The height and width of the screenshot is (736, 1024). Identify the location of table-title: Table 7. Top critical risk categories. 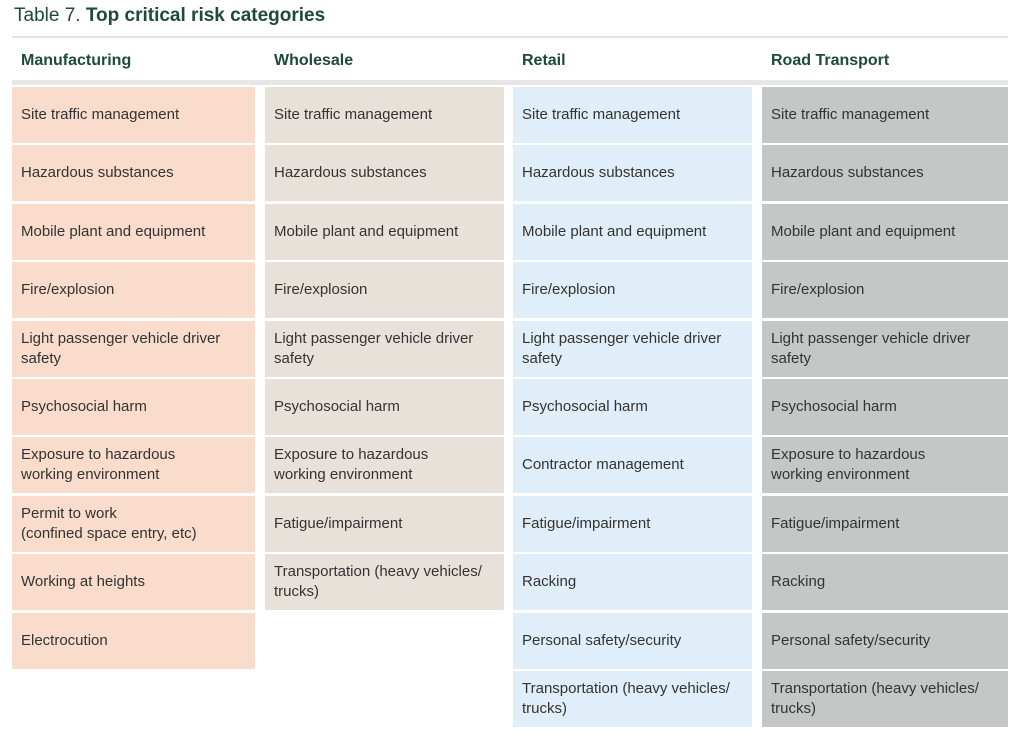
(169, 16).